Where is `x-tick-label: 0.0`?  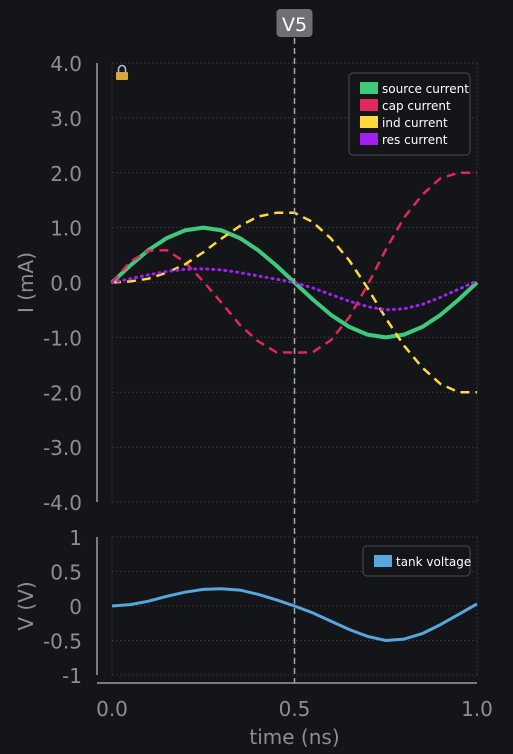
x-tick-label: 0.0 is located at coordinates (112, 709).